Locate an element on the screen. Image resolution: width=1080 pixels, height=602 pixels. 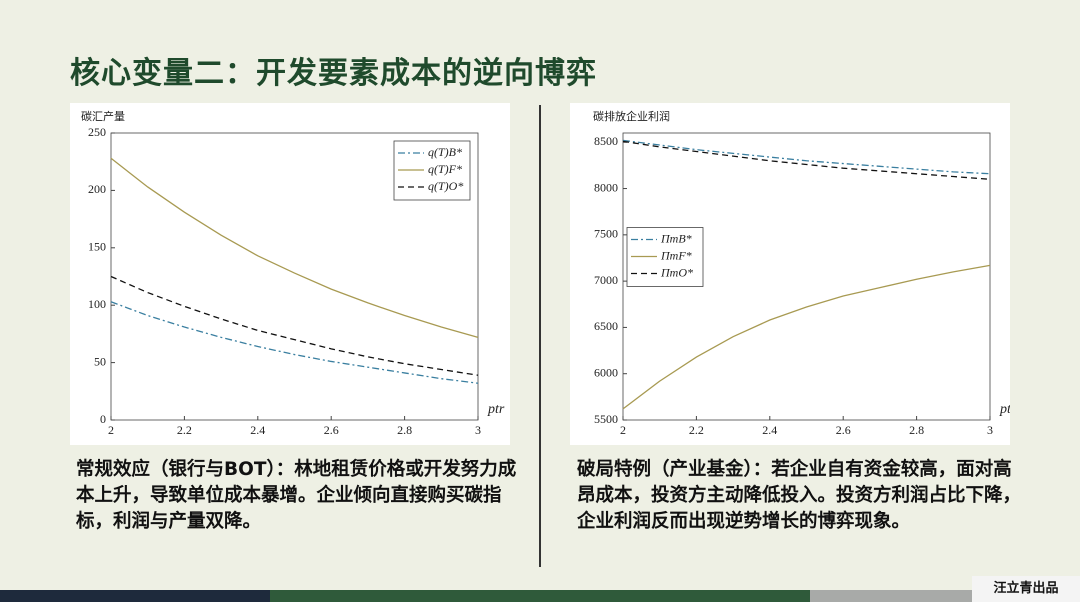
legend-label: ΠmB* is located at coordinates (676, 238).